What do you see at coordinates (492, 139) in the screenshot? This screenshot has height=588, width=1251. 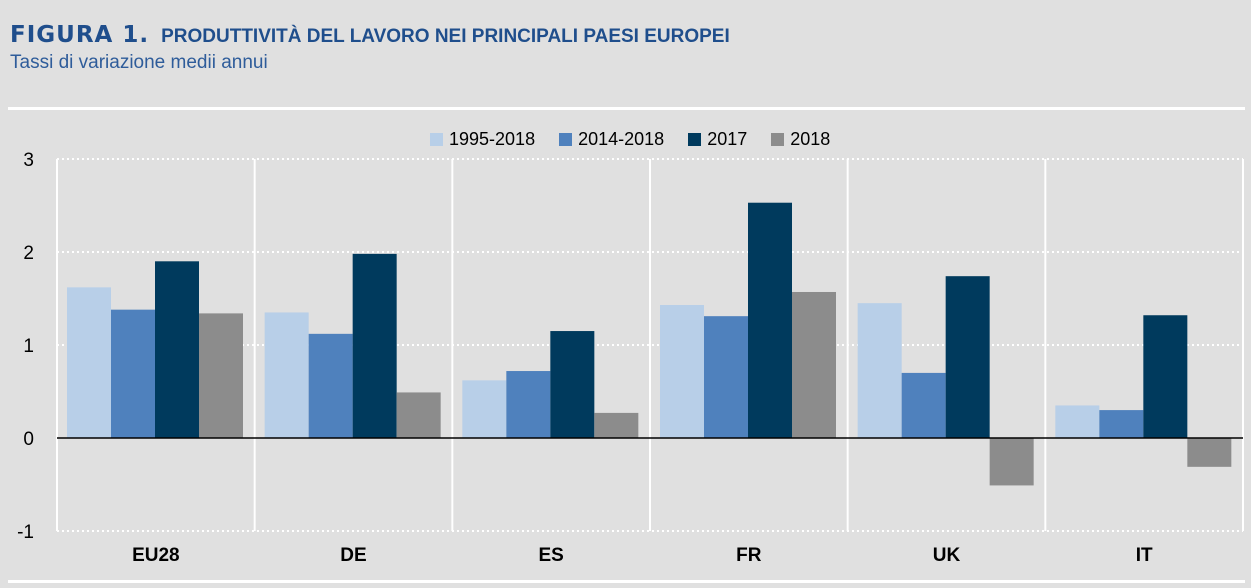 I see `legend-label: 1995-2018` at bounding box center [492, 139].